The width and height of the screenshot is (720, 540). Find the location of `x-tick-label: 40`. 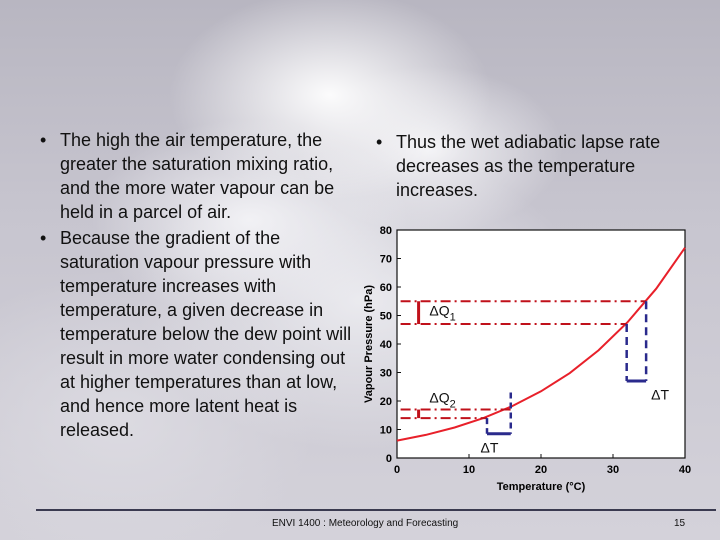

x-tick-label: 40 is located at coordinates (685, 470).